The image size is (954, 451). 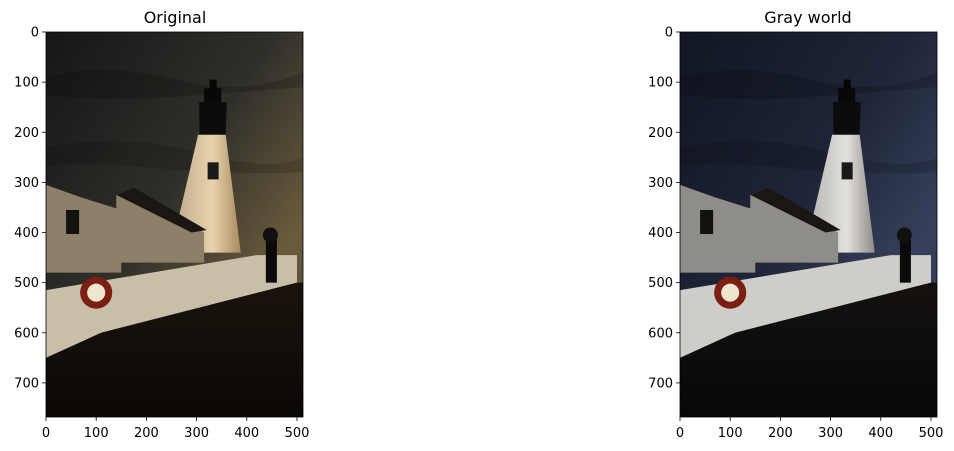 What do you see at coordinates (807, 17) in the screenshot?
I see `panel-title: Gray world` at bounding box center [807, 17].